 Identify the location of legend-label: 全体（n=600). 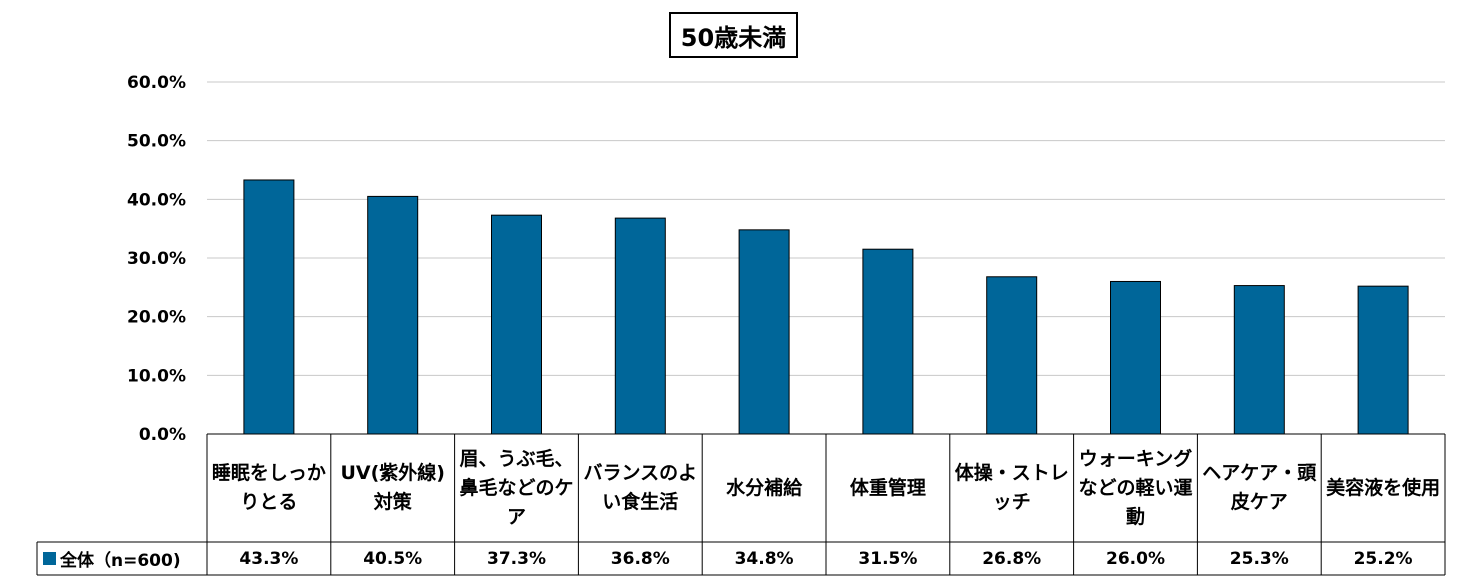
(120, 561).